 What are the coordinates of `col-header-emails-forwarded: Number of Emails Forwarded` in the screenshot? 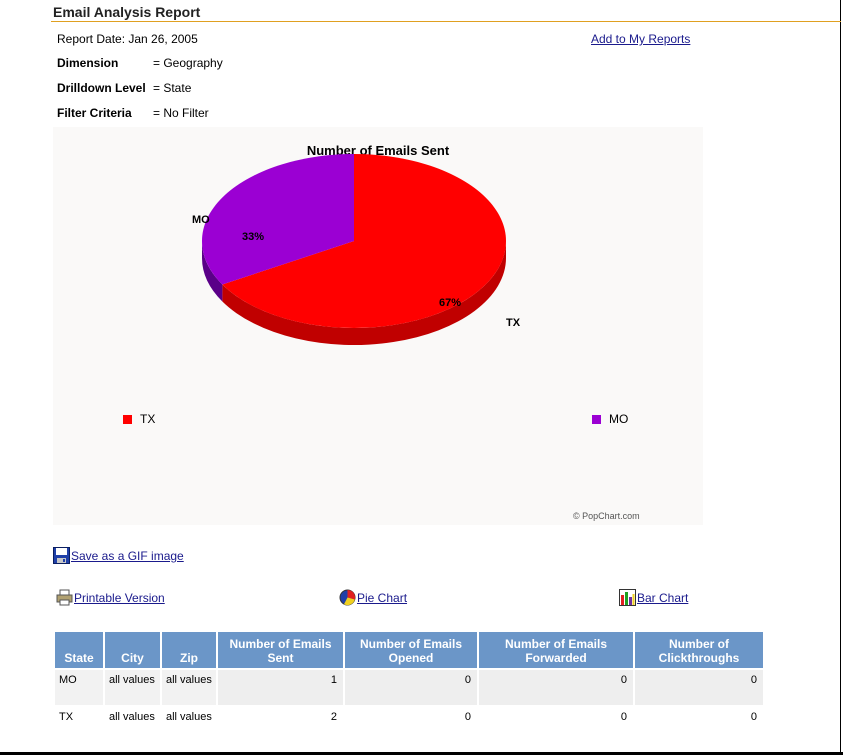 It's located at (556, 650).